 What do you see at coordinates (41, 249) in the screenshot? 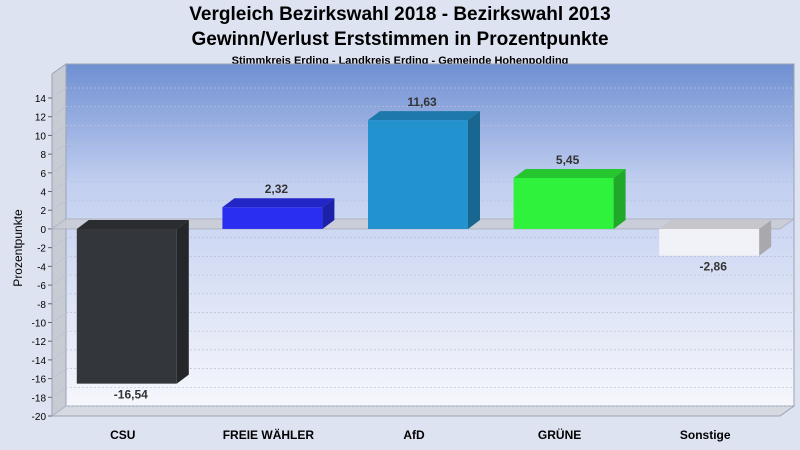
I see `y-tick-label: -2` at bounding box center [41, 249].